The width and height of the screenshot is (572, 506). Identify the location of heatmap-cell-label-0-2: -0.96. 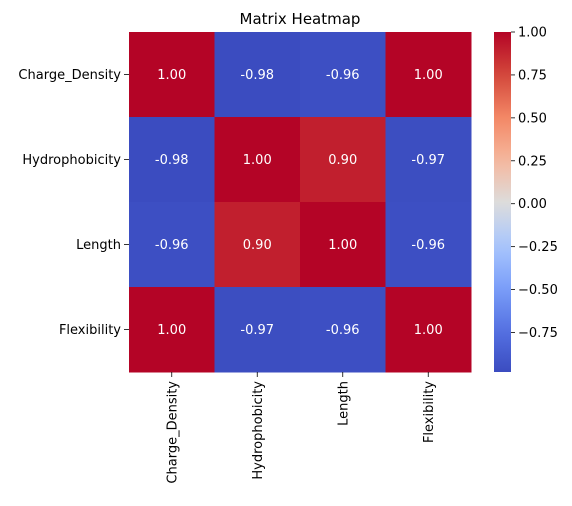
(343, 75).